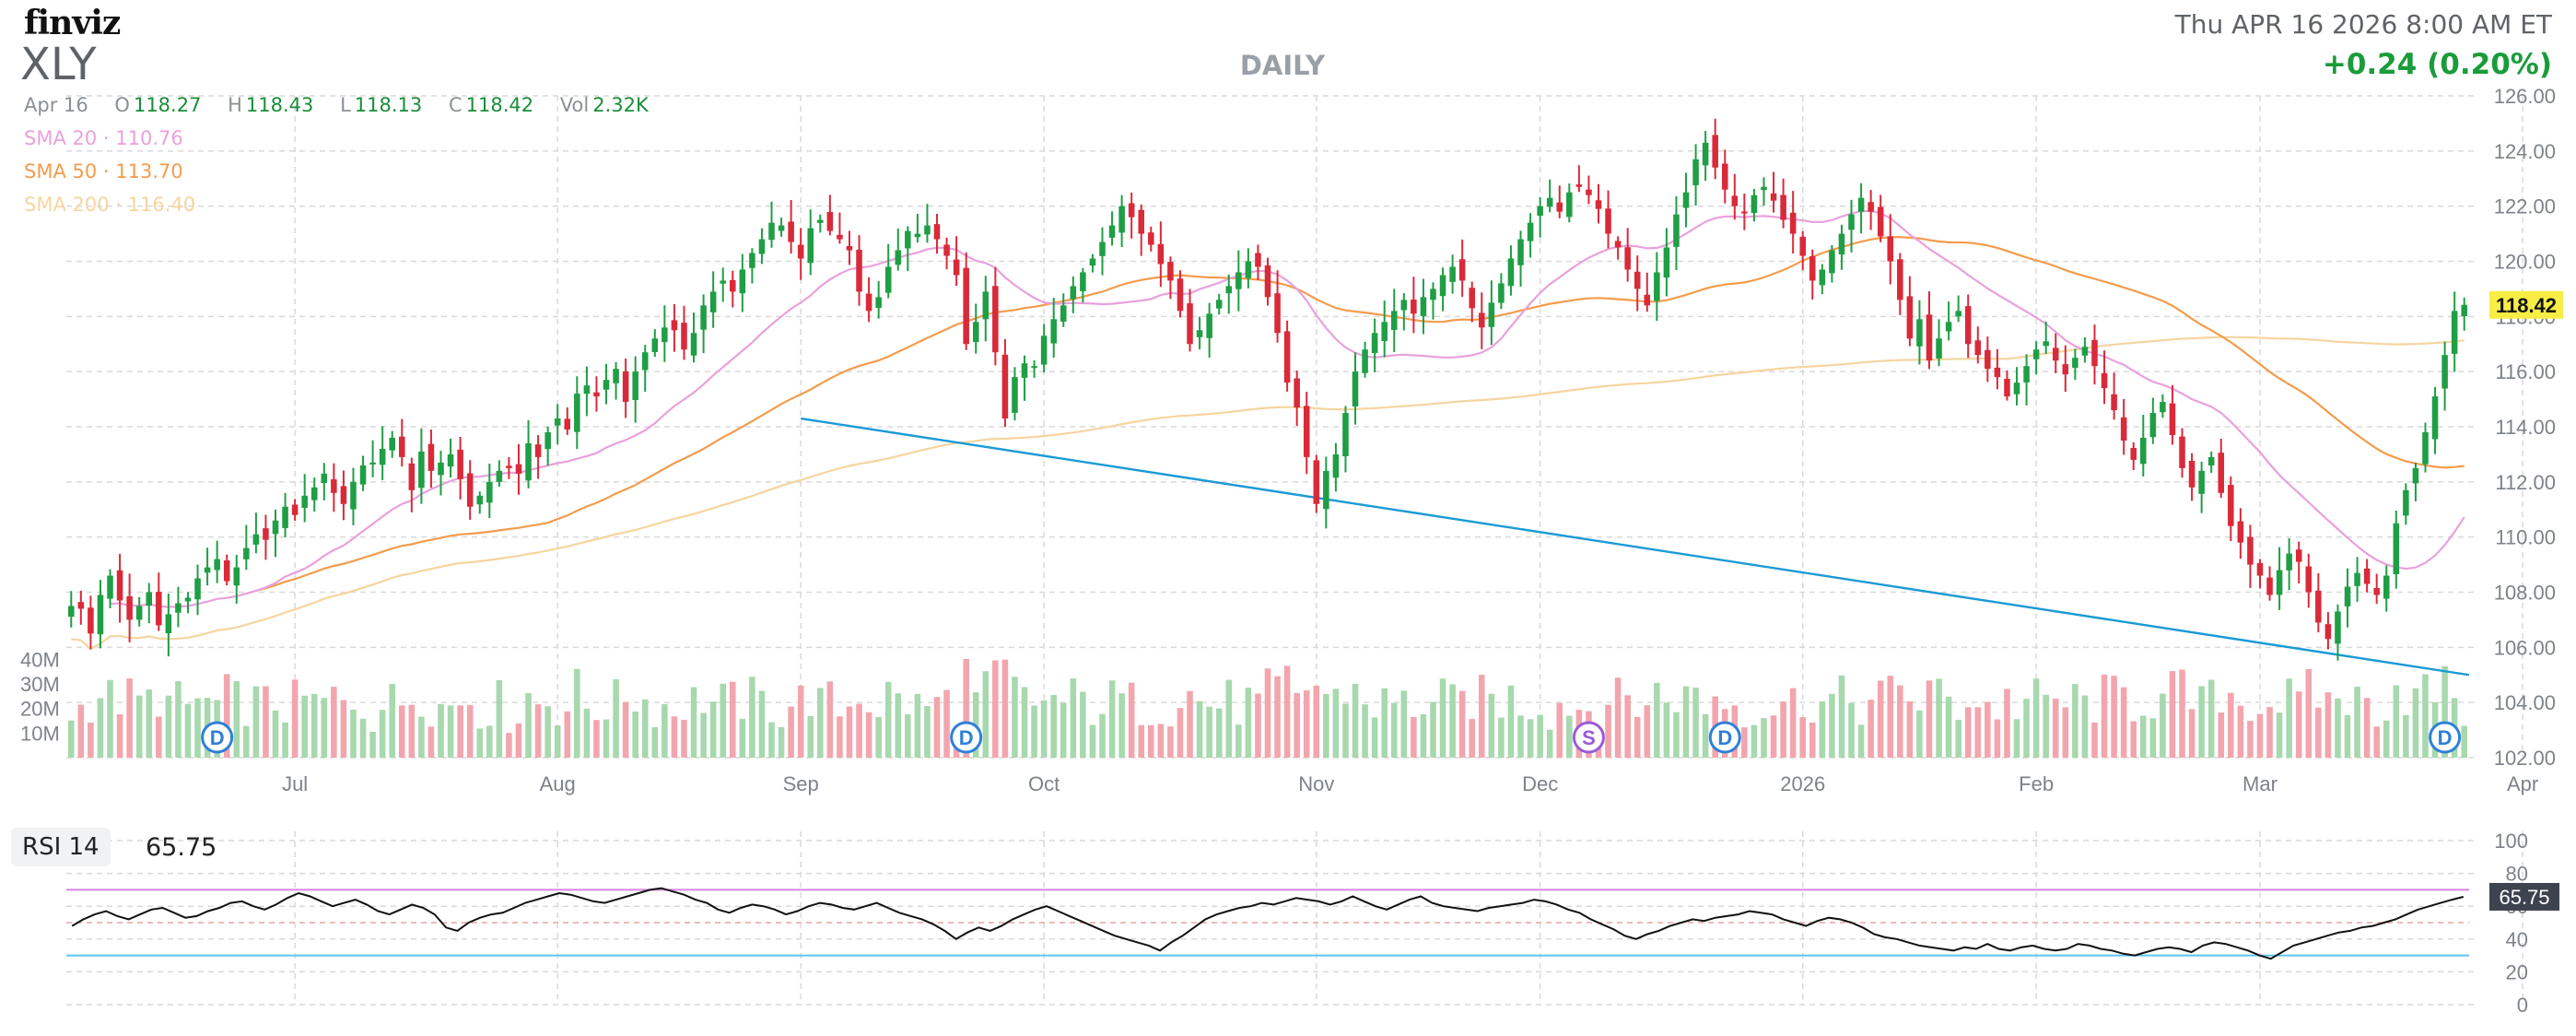  I want to click on sma-50-legend: SMA 50 · 113.70, so click(103, 171).